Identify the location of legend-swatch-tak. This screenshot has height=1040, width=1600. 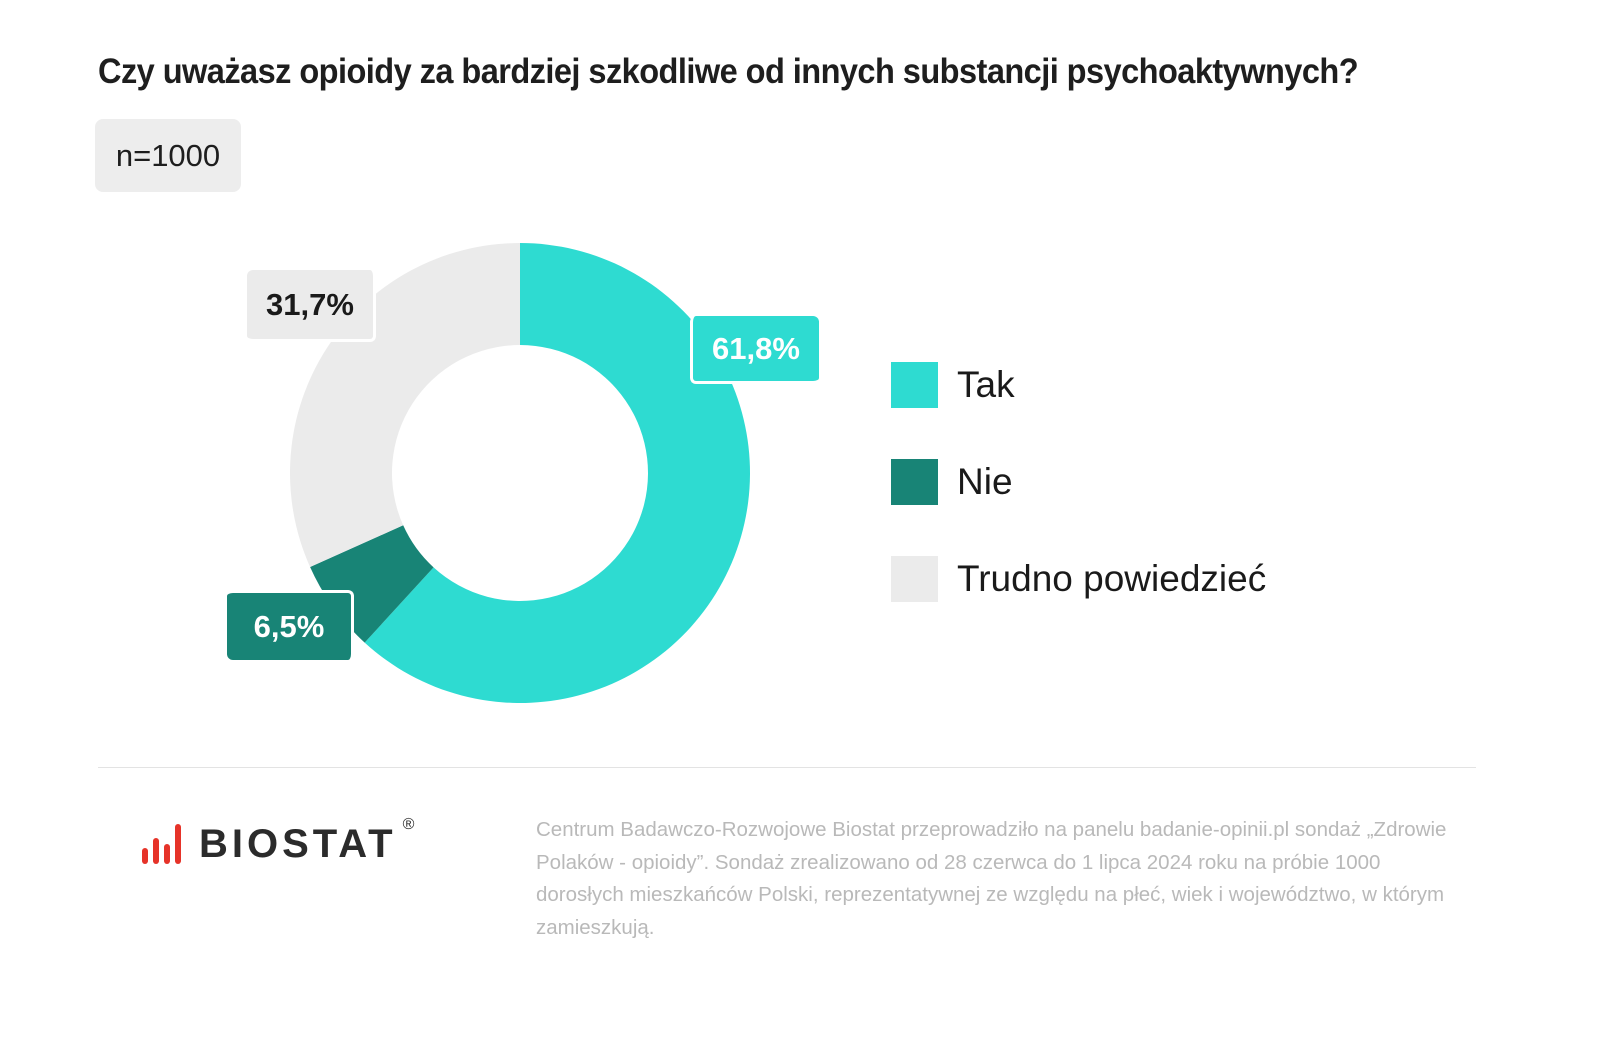
(914, 385).